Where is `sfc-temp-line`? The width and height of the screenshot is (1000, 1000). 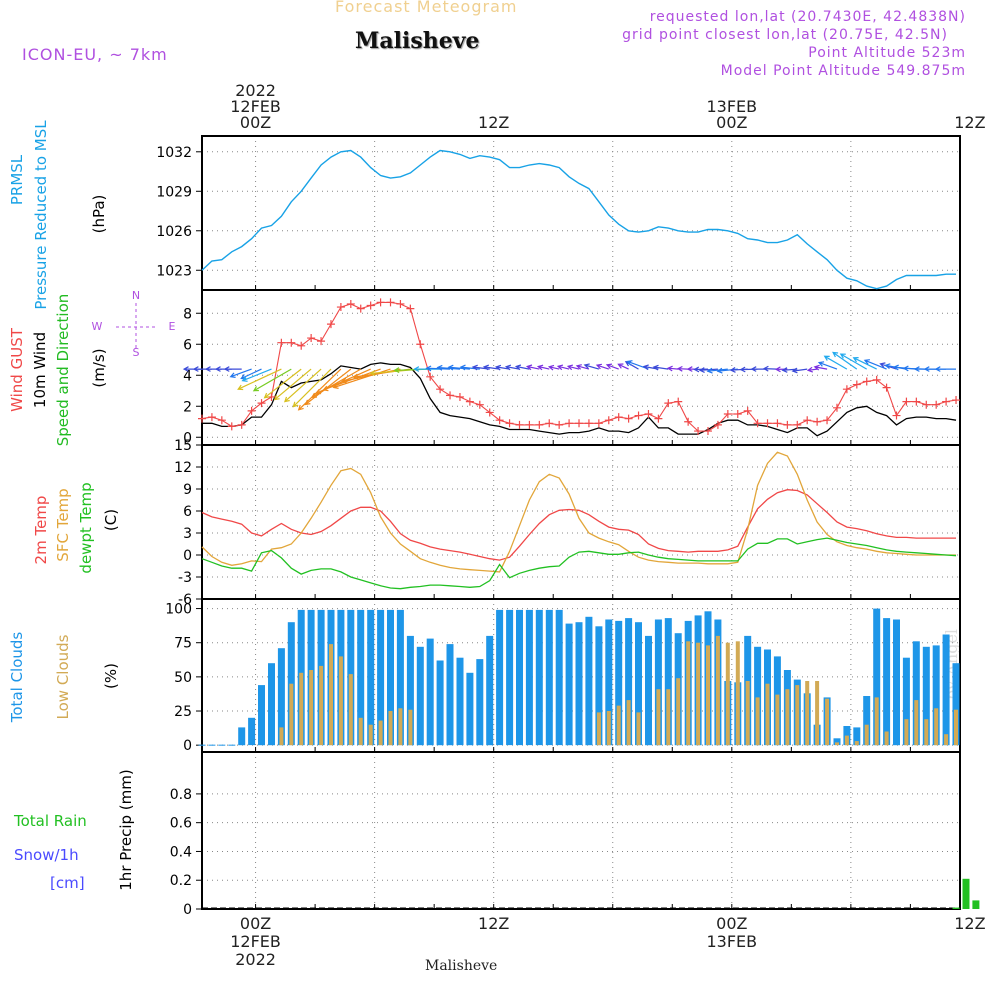 sfc-temp-line is located at coordinates (578, 512).